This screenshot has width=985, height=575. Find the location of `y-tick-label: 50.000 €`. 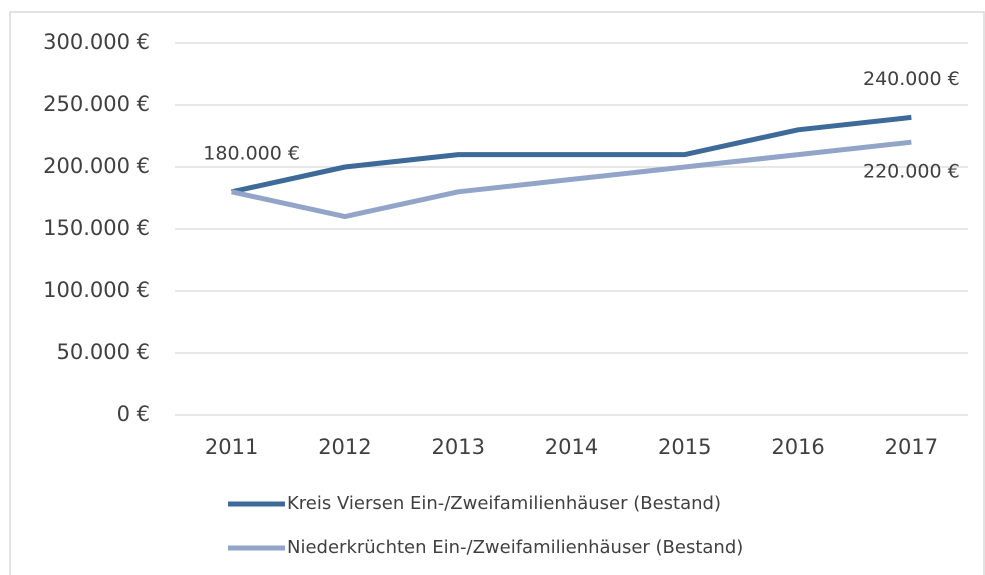

y-tick-label: 50.000 € is located at coordinates (103, 352).